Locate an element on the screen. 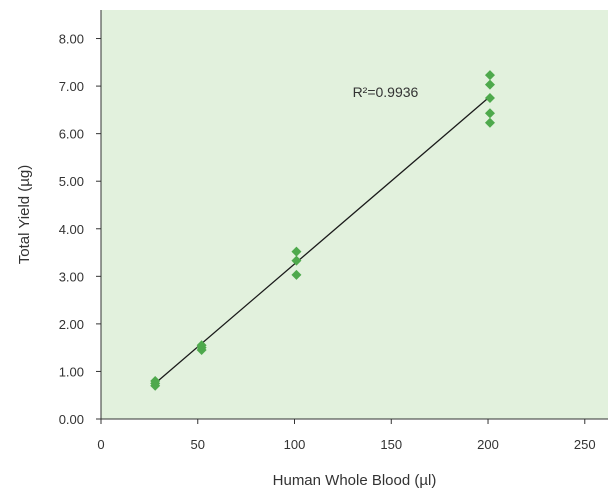 Image resolution: width=608 pixels, height=491 pixels. x-ticks: 0 50 100 150 200 250 is located at coordinates (346, 435).